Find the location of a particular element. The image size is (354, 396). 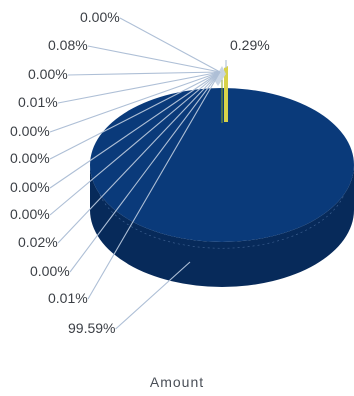

slice-label-11: 99.59% is located at coordinates (91, 328).